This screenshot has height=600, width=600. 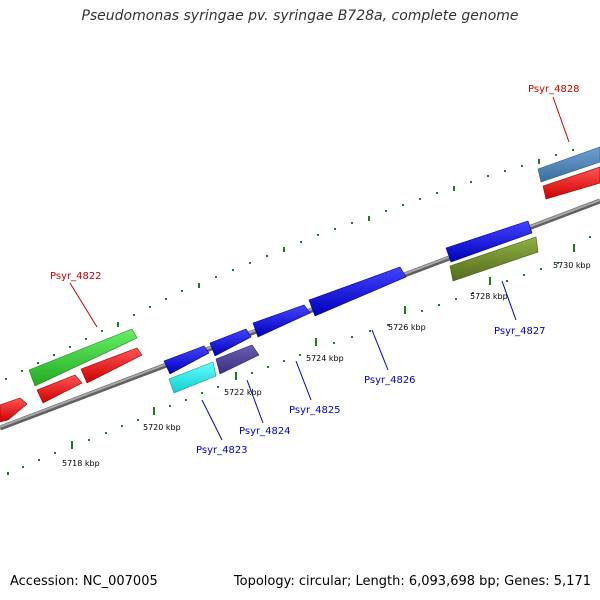 I want to click on gene-label-text: Psyr_4827, so click(x=520, y=331).